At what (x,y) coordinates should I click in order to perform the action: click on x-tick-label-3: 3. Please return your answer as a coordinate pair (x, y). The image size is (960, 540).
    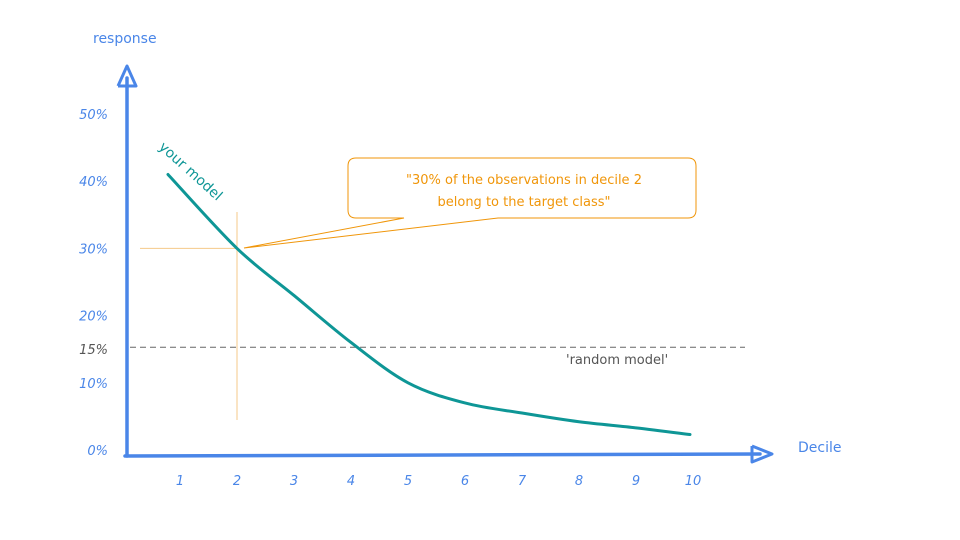
    Looking at the image, I should click on (294, 481).